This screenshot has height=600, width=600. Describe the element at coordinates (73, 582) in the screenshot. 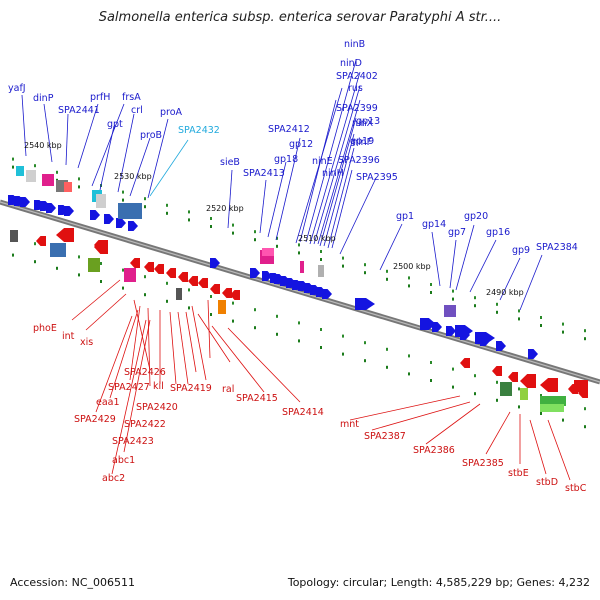

I see `accession-text: Accession: NC_006511` at that location.